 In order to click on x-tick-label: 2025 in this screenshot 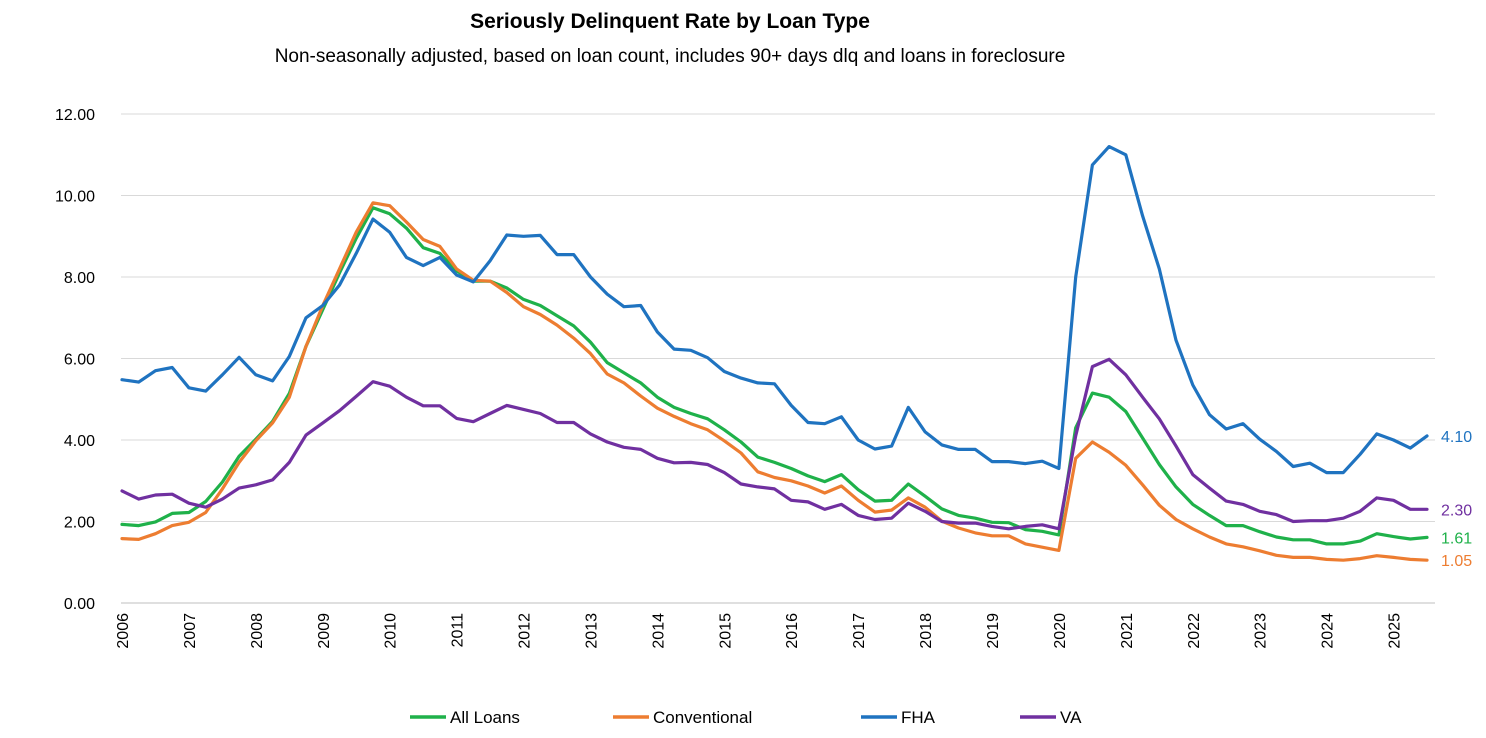, I will do `click(1395, 631)`.